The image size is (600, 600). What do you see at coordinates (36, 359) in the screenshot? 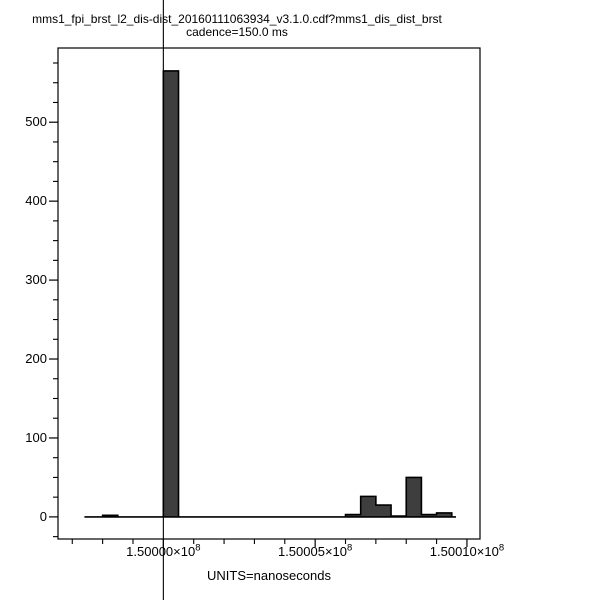
I see `y-tick-label: 200` at bounding box center [36, 359].